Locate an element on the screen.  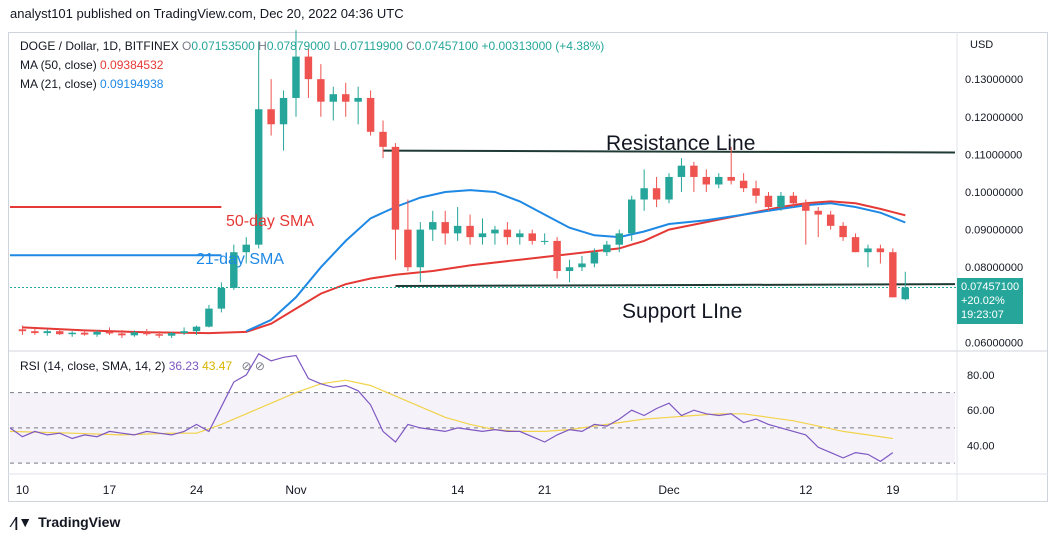
support-line is located at coordinates (675, 285).